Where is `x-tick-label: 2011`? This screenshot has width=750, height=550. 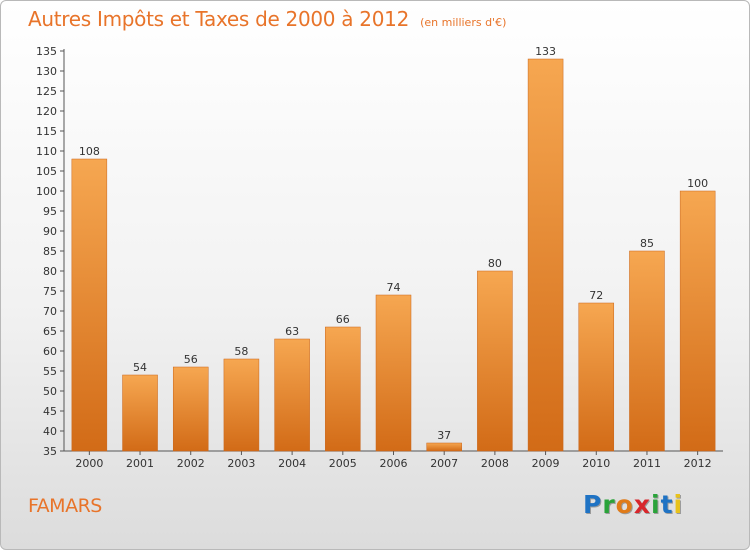
x-tick-label: 2011 is located at coordinates (647, 463).